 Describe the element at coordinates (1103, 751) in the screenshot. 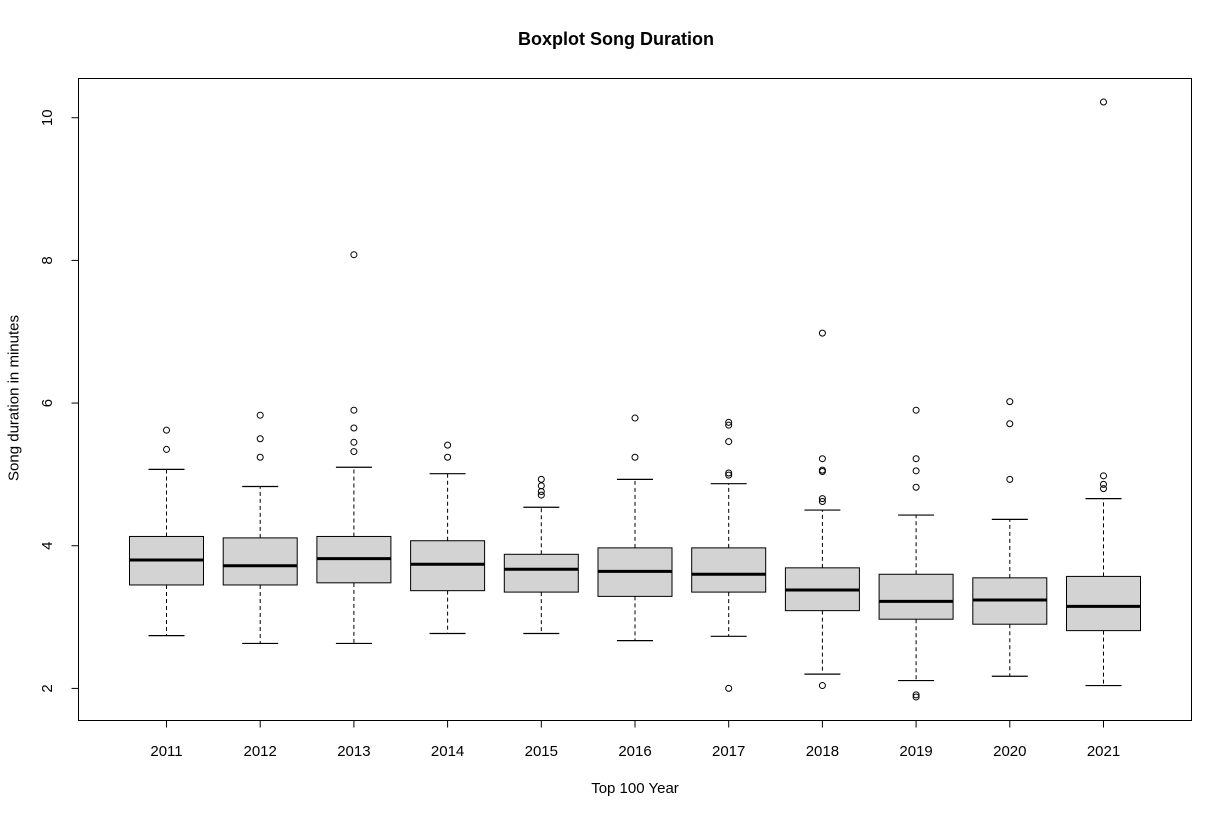

I see `x-tick-label: 2021` at that location.